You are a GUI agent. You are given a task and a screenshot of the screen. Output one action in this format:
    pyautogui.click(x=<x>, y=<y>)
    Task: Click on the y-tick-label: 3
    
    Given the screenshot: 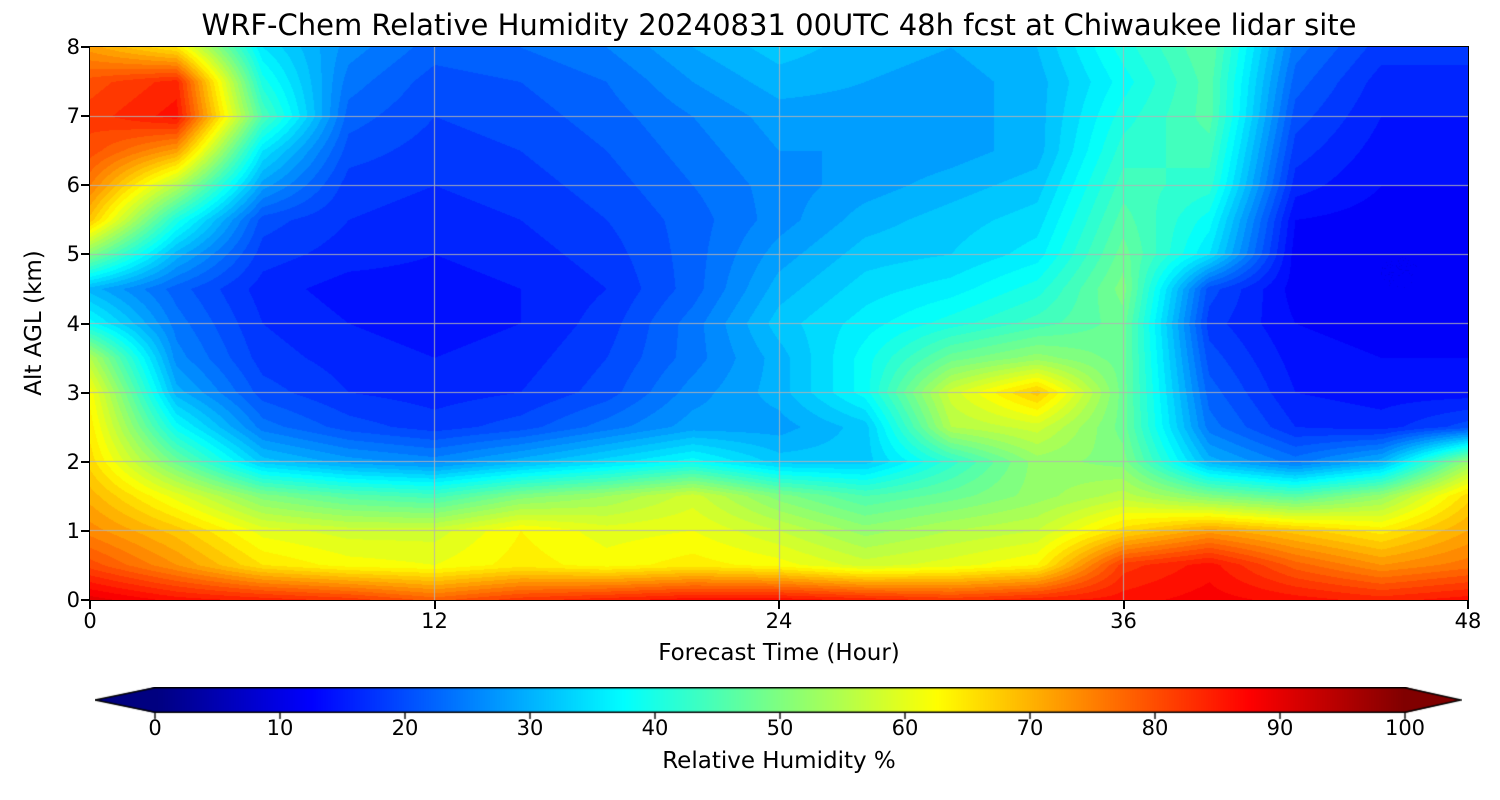 What is the action you would take?
    pyautogui.click(x=73, y=392)
    